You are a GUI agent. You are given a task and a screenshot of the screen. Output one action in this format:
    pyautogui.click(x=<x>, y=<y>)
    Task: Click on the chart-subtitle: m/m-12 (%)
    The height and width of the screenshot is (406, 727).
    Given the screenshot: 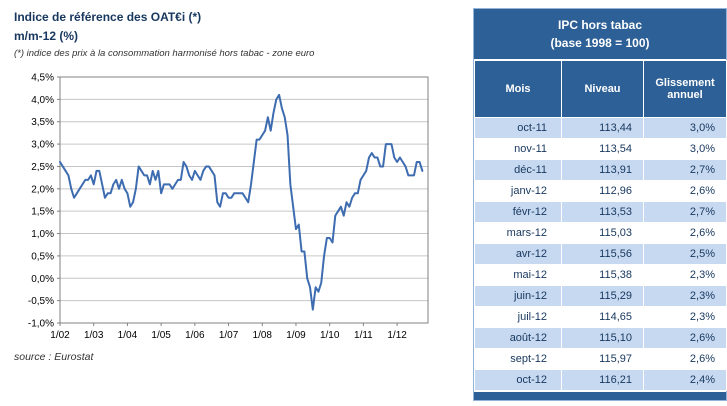 What is the action you would take?
    pyautogui.click(x=46, y=36)
    